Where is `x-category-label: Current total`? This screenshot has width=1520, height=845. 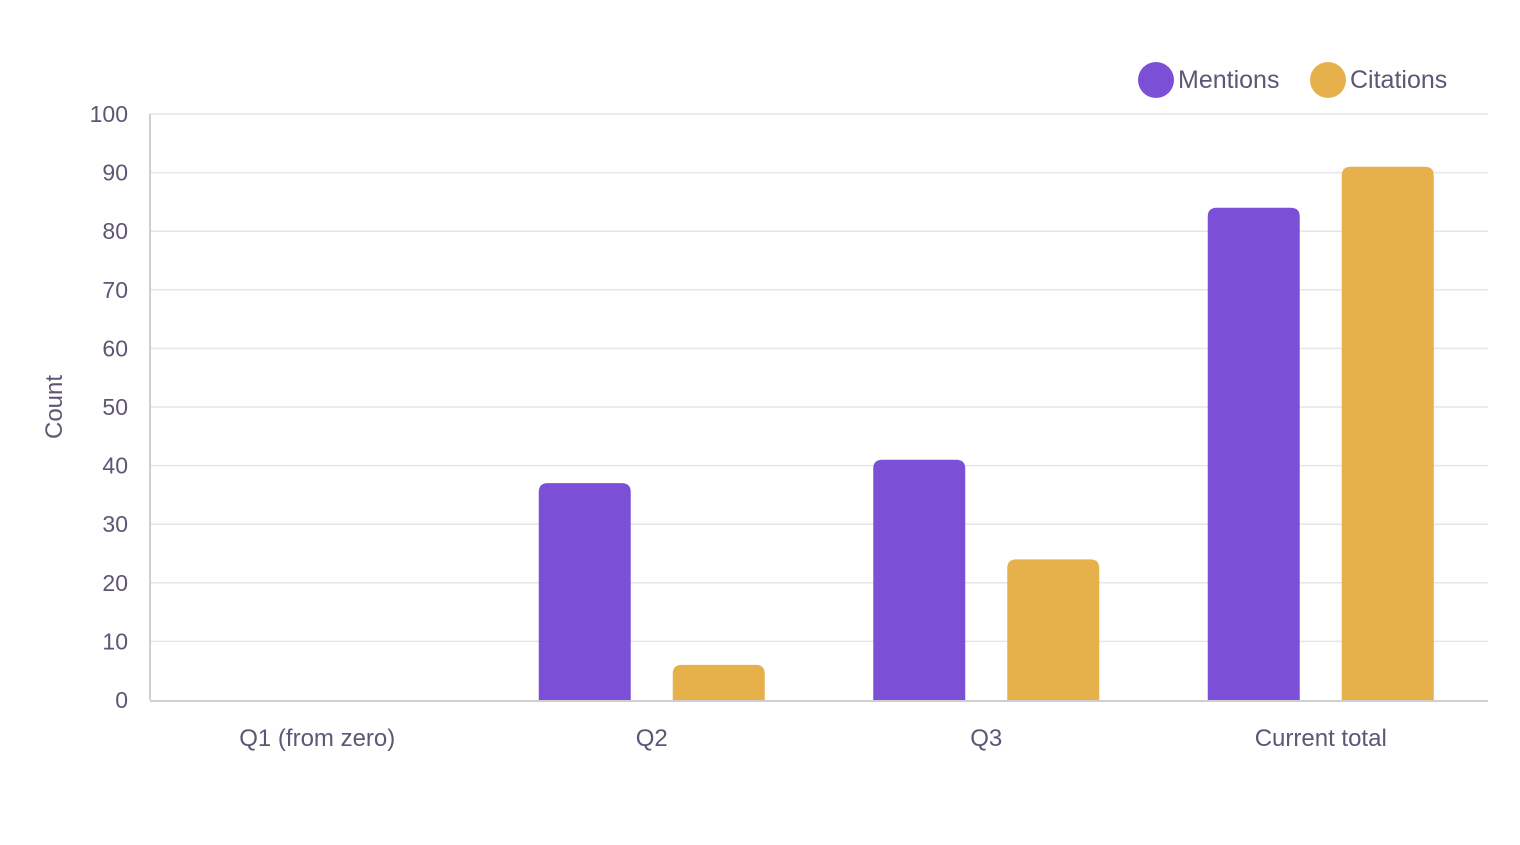 x-category-label: Current total is located at coordinates (1321, 738).